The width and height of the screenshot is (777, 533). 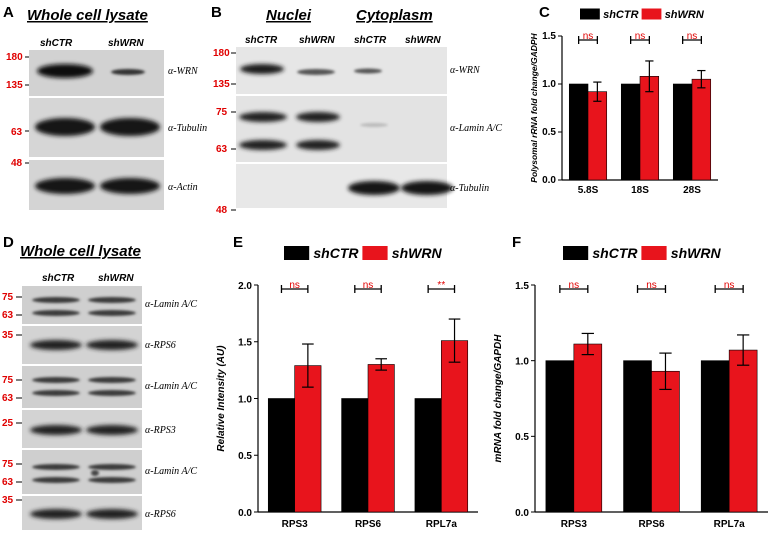 What do you see at coordinates (368, 524) in the screenshot?
I see `x-tick-label: RPS6` at bounding box center [368, 524].